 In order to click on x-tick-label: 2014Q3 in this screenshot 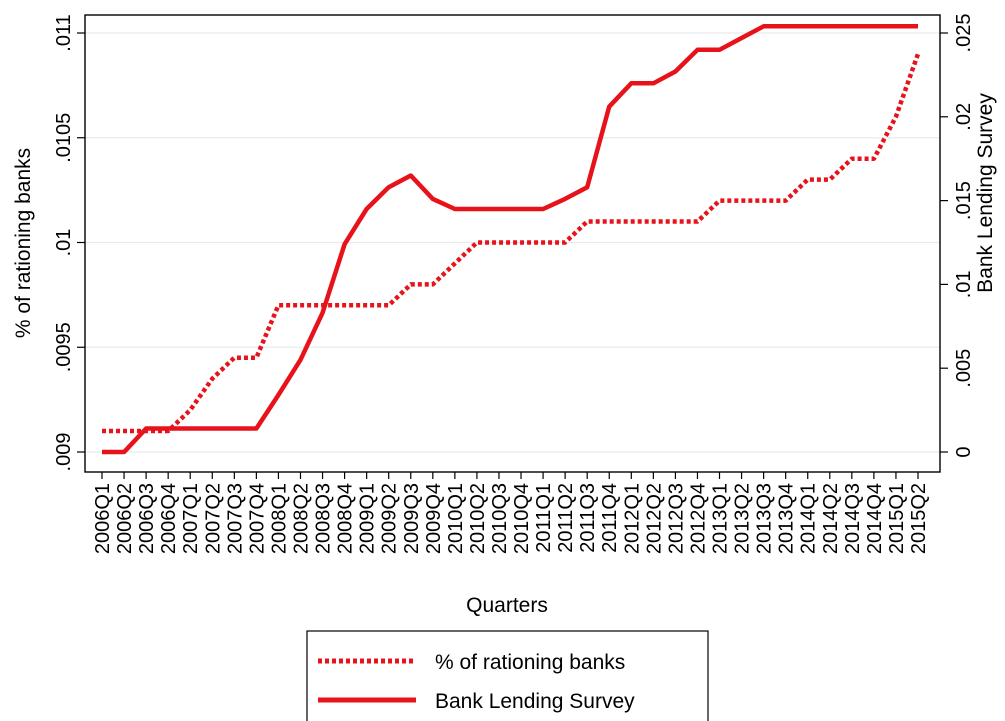, I will do `click(853, 518)`.